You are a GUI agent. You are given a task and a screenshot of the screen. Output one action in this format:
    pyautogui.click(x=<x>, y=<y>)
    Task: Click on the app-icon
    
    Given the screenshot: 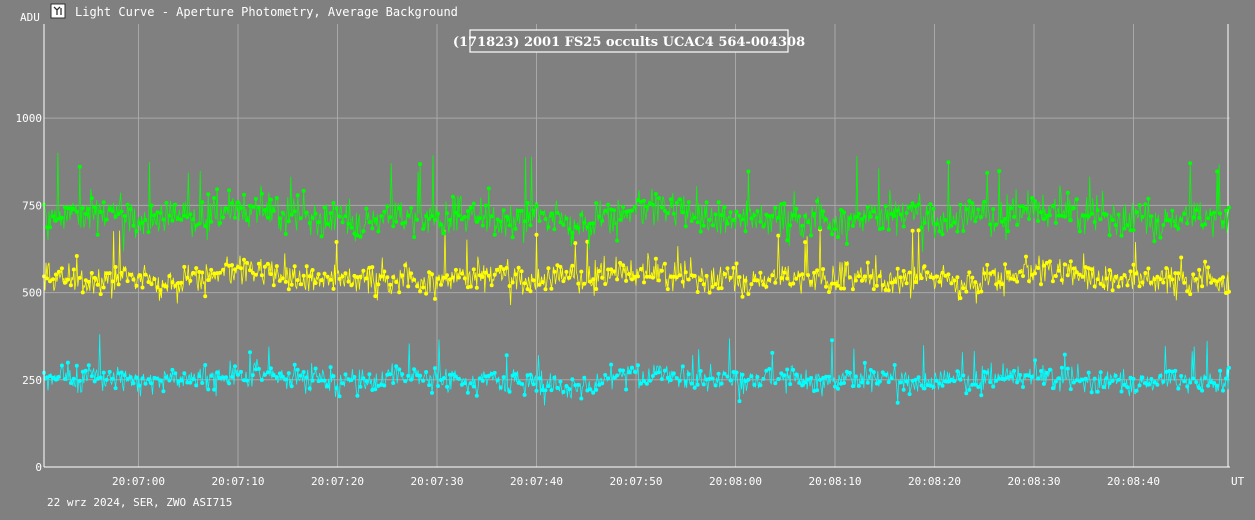 What is the action you would take?
    pyautogui.click(x=58, y=11)
    